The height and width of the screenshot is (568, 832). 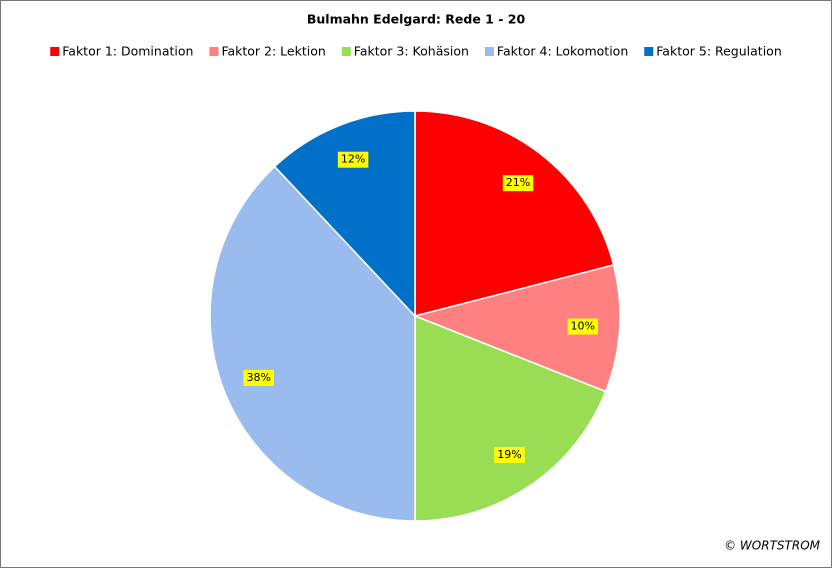 I want to click on chart-title: Bulmahn Edelgard: Rede 1 - 20, so click(x=416, y=19).